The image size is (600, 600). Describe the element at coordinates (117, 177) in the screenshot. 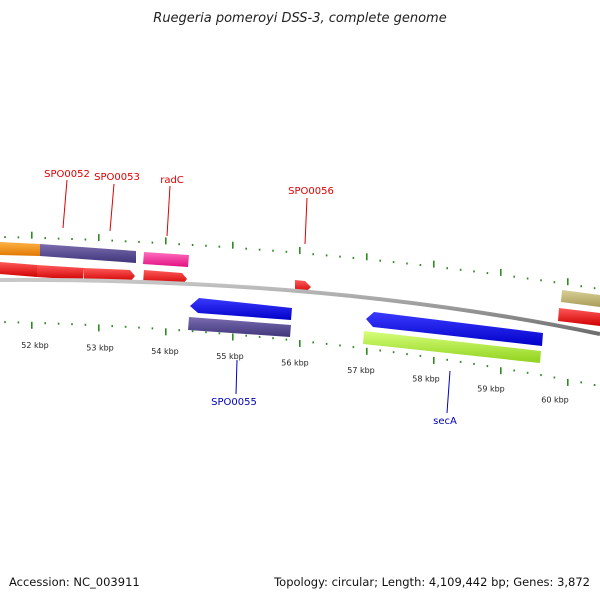

I see `label-spo0053: SPO0053` at that location.